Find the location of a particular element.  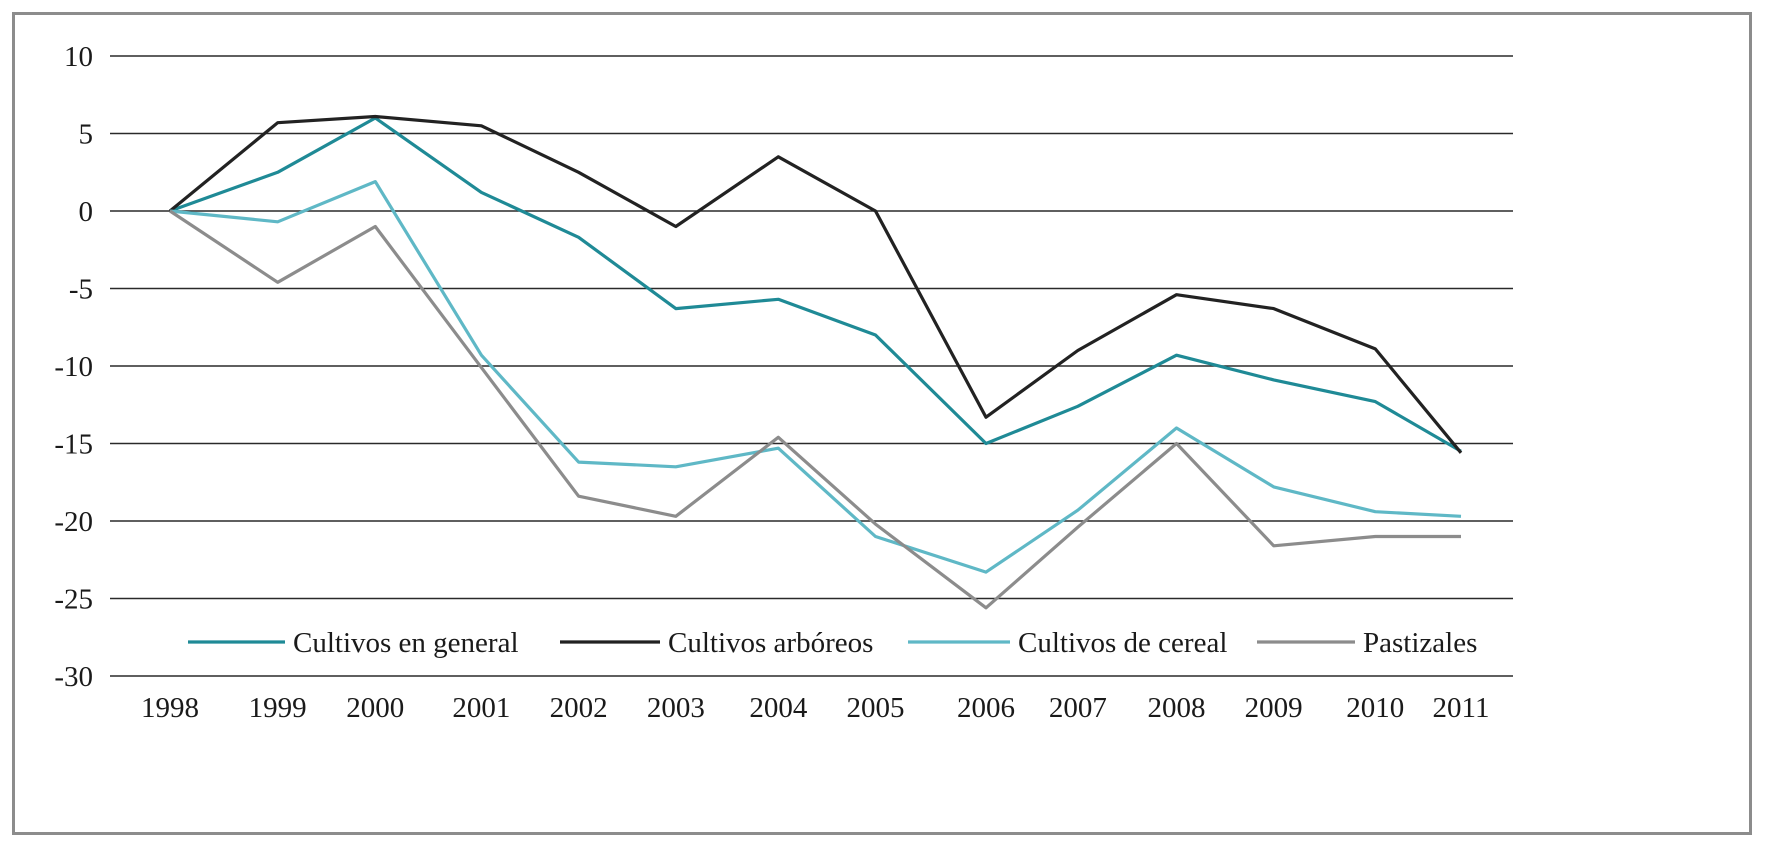

x-tick-label: 2008 is located at coordinates (1176, 708).